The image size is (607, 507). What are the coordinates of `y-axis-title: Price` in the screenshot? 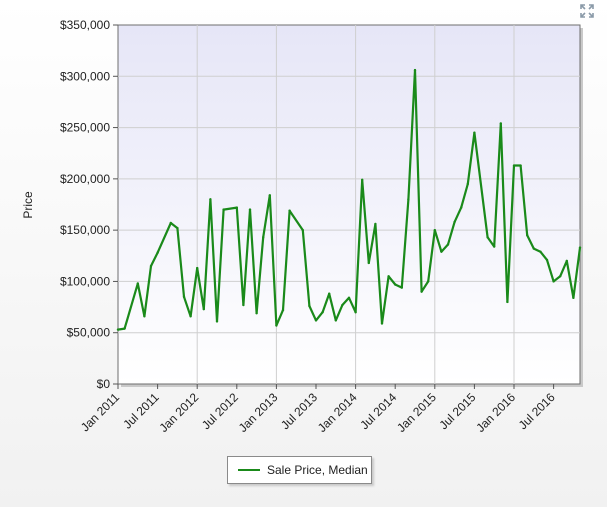 It's located at (28, 205).